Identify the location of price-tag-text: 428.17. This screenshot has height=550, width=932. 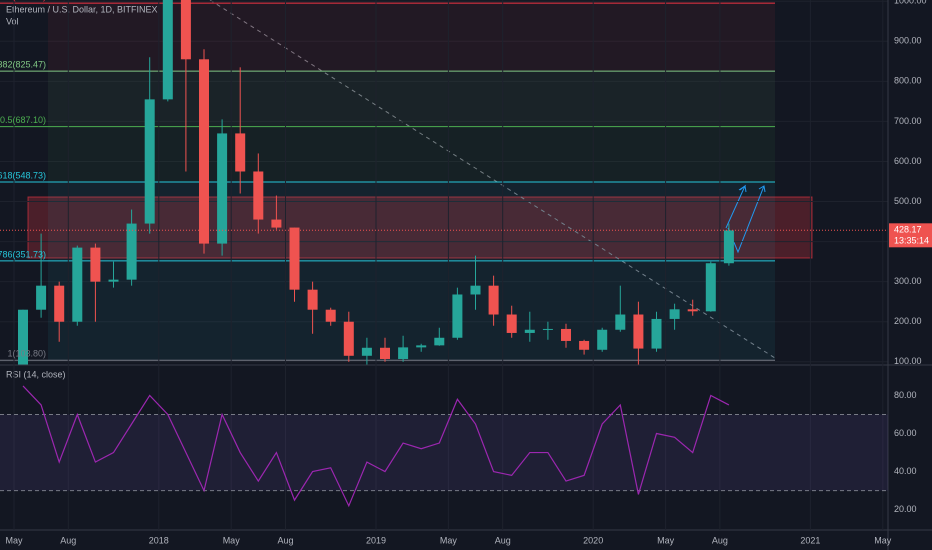
(908, 230).